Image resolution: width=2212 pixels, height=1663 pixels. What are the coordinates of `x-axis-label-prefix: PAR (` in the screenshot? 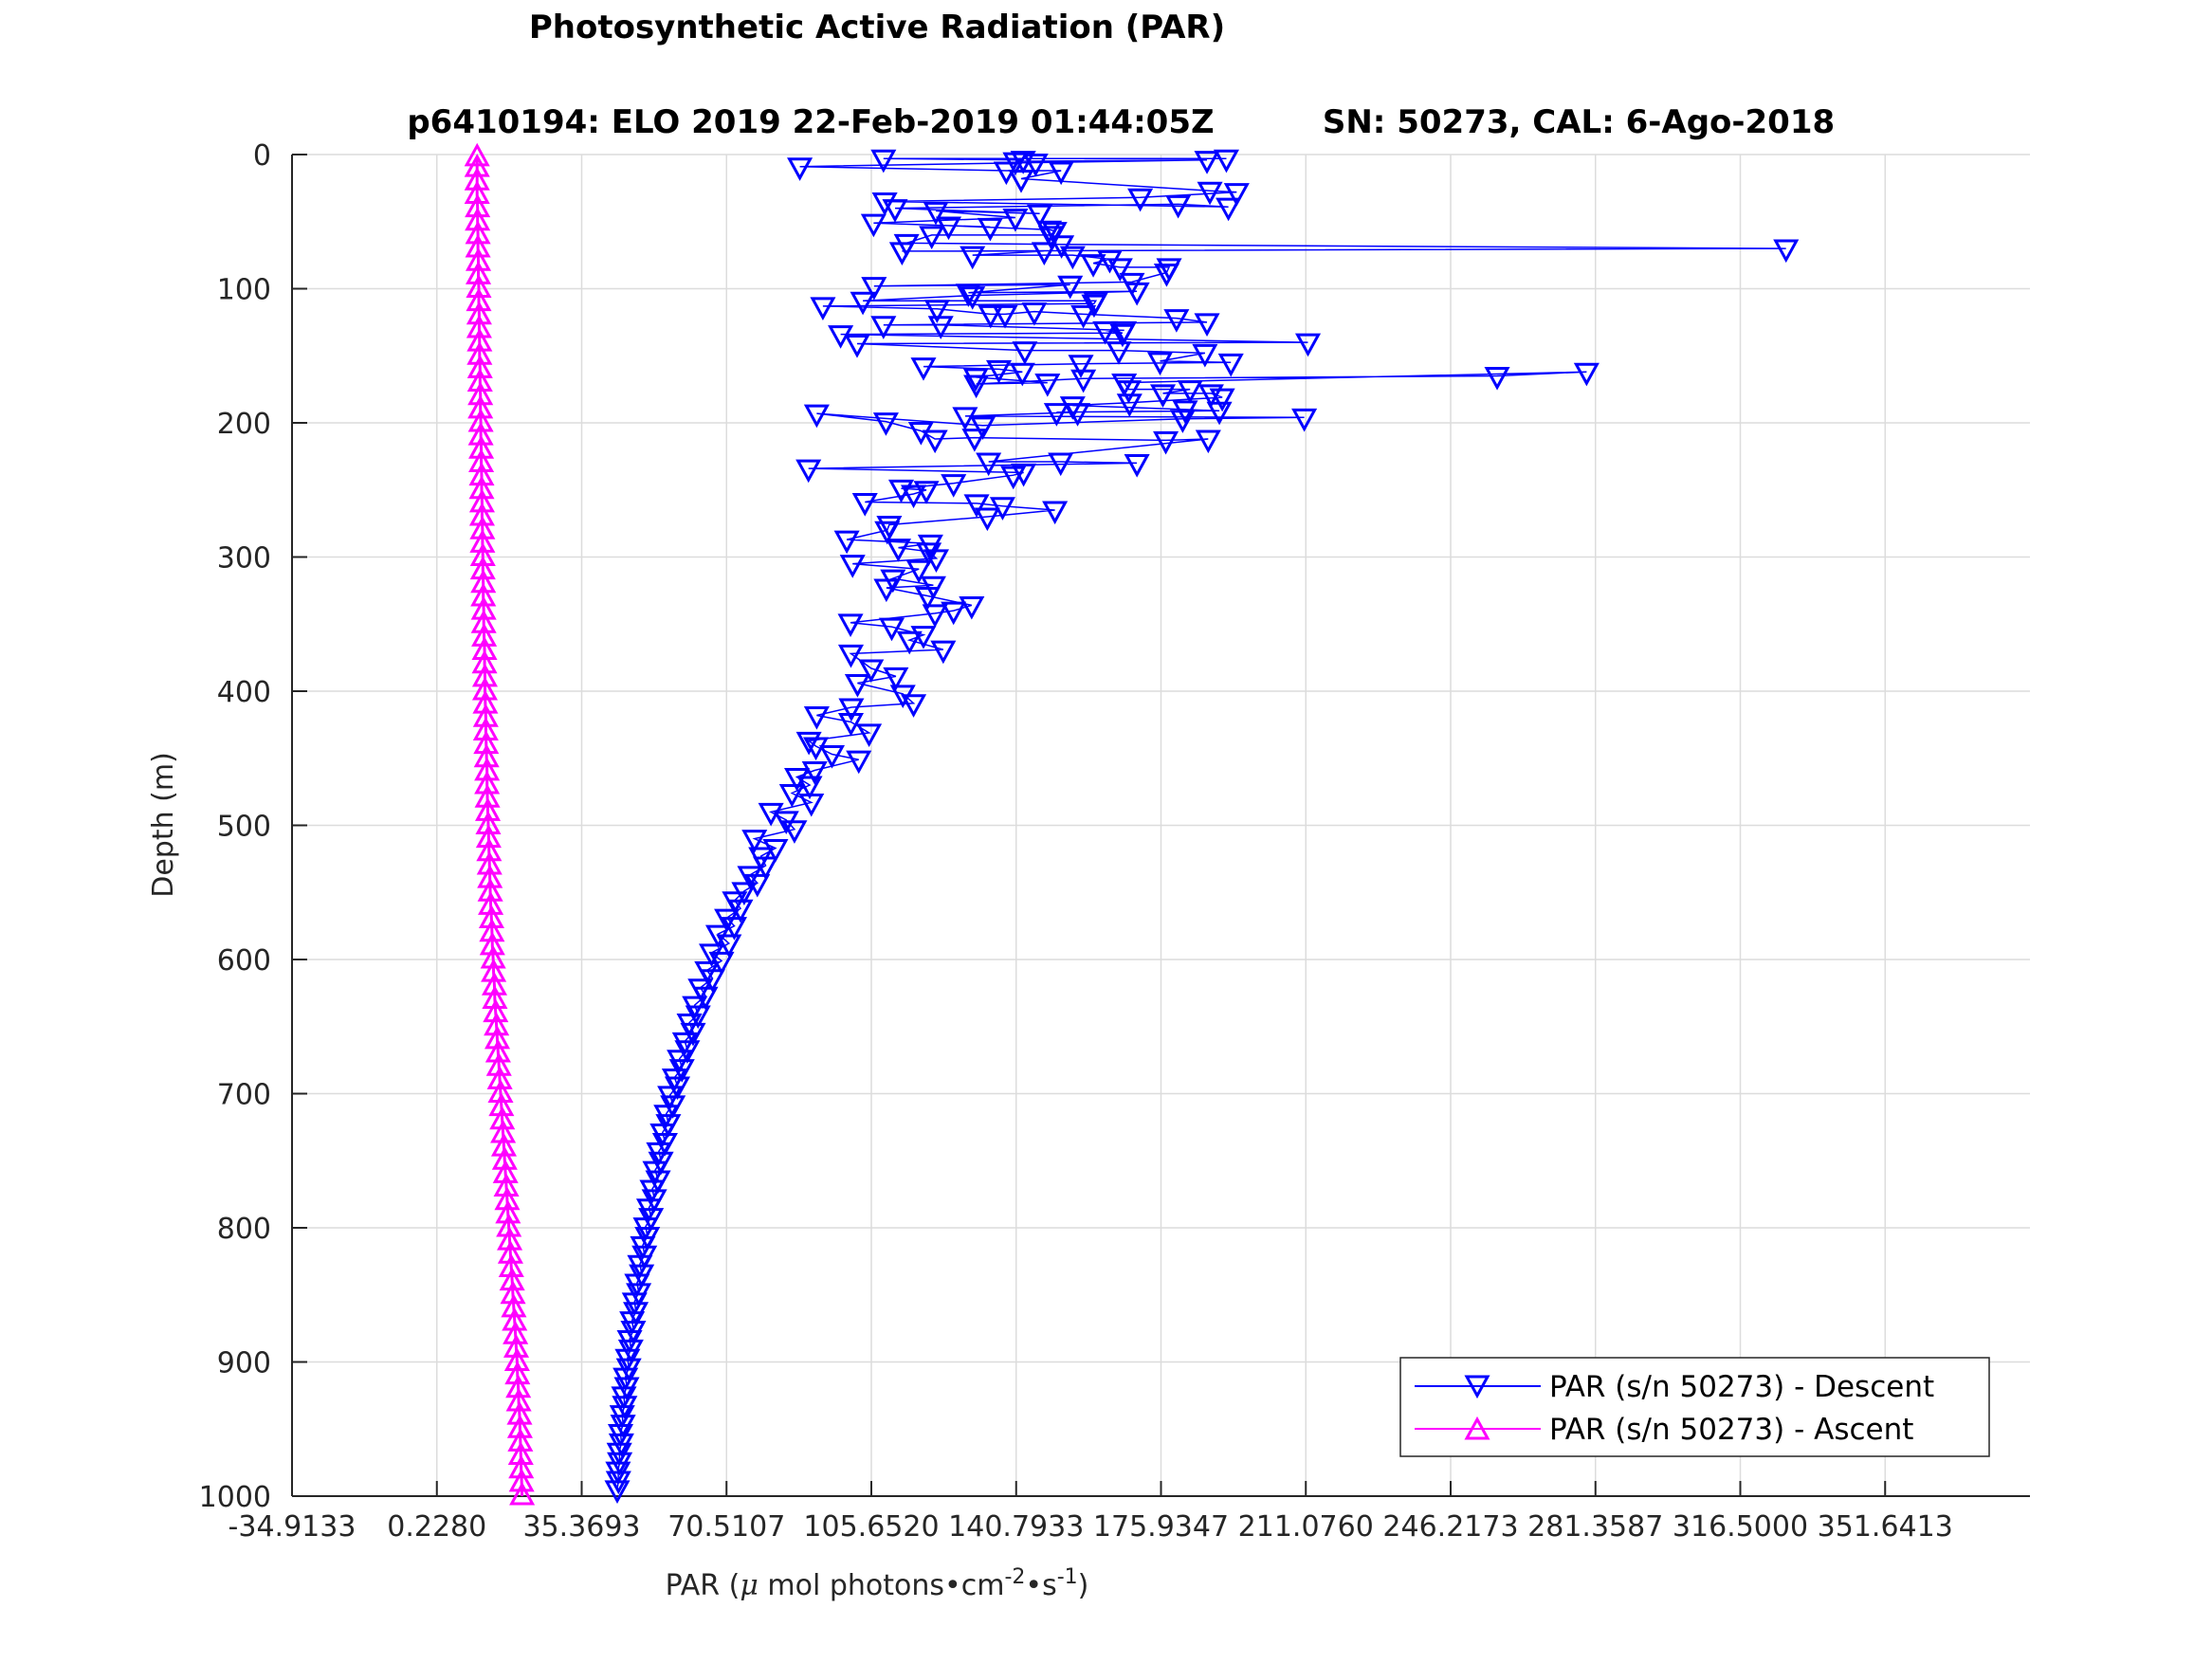 It's located at (703, 1585).